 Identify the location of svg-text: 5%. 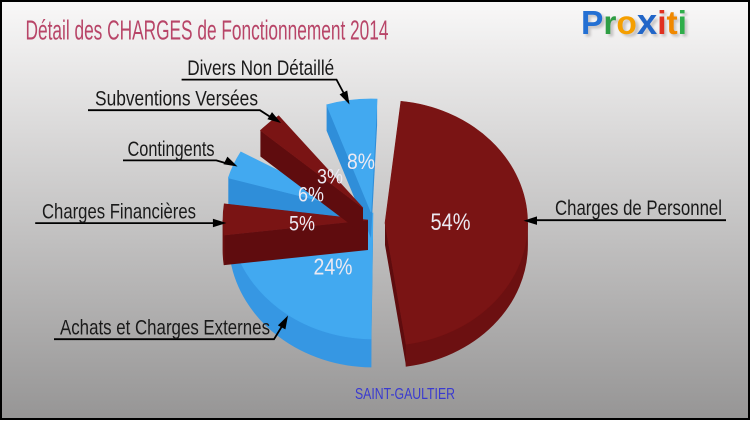
(302, 224).